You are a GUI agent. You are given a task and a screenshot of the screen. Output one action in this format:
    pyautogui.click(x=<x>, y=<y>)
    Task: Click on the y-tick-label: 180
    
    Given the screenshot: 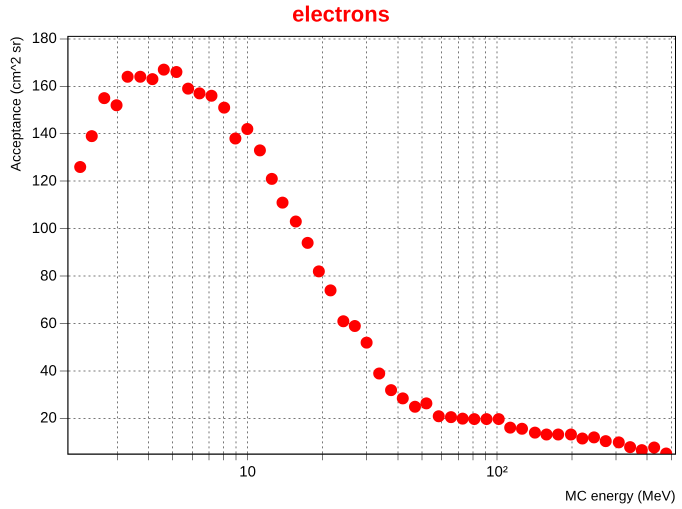 What is the action you would take?
    pyautogui.click(x=44, y=38)
    